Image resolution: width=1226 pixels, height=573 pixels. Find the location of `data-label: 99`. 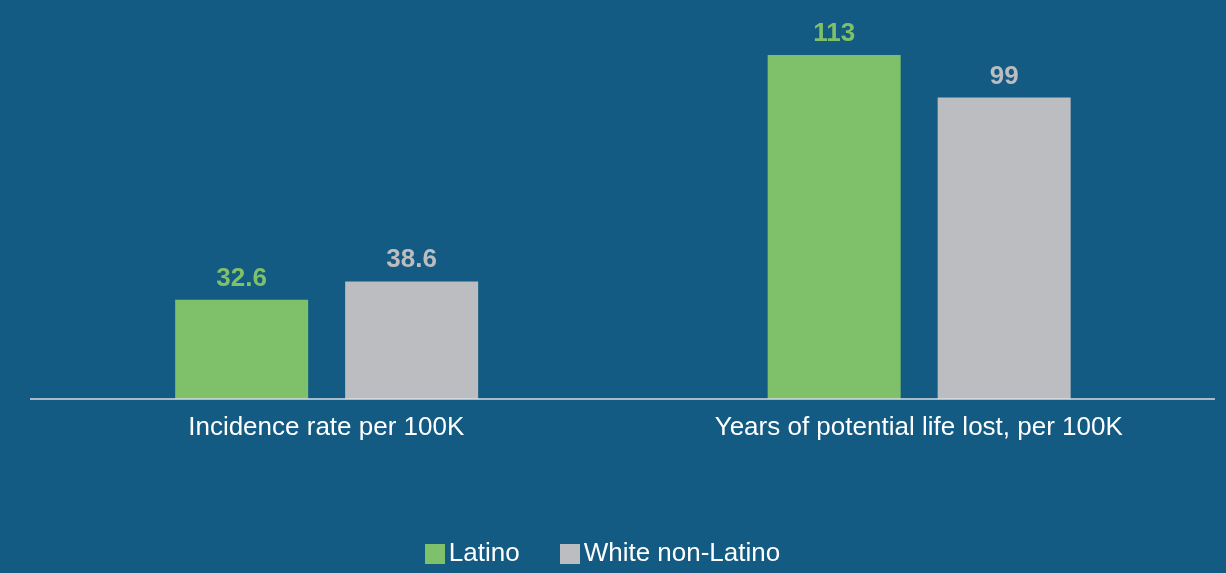

data-label: 99 is located at coordinates (1004, 74).